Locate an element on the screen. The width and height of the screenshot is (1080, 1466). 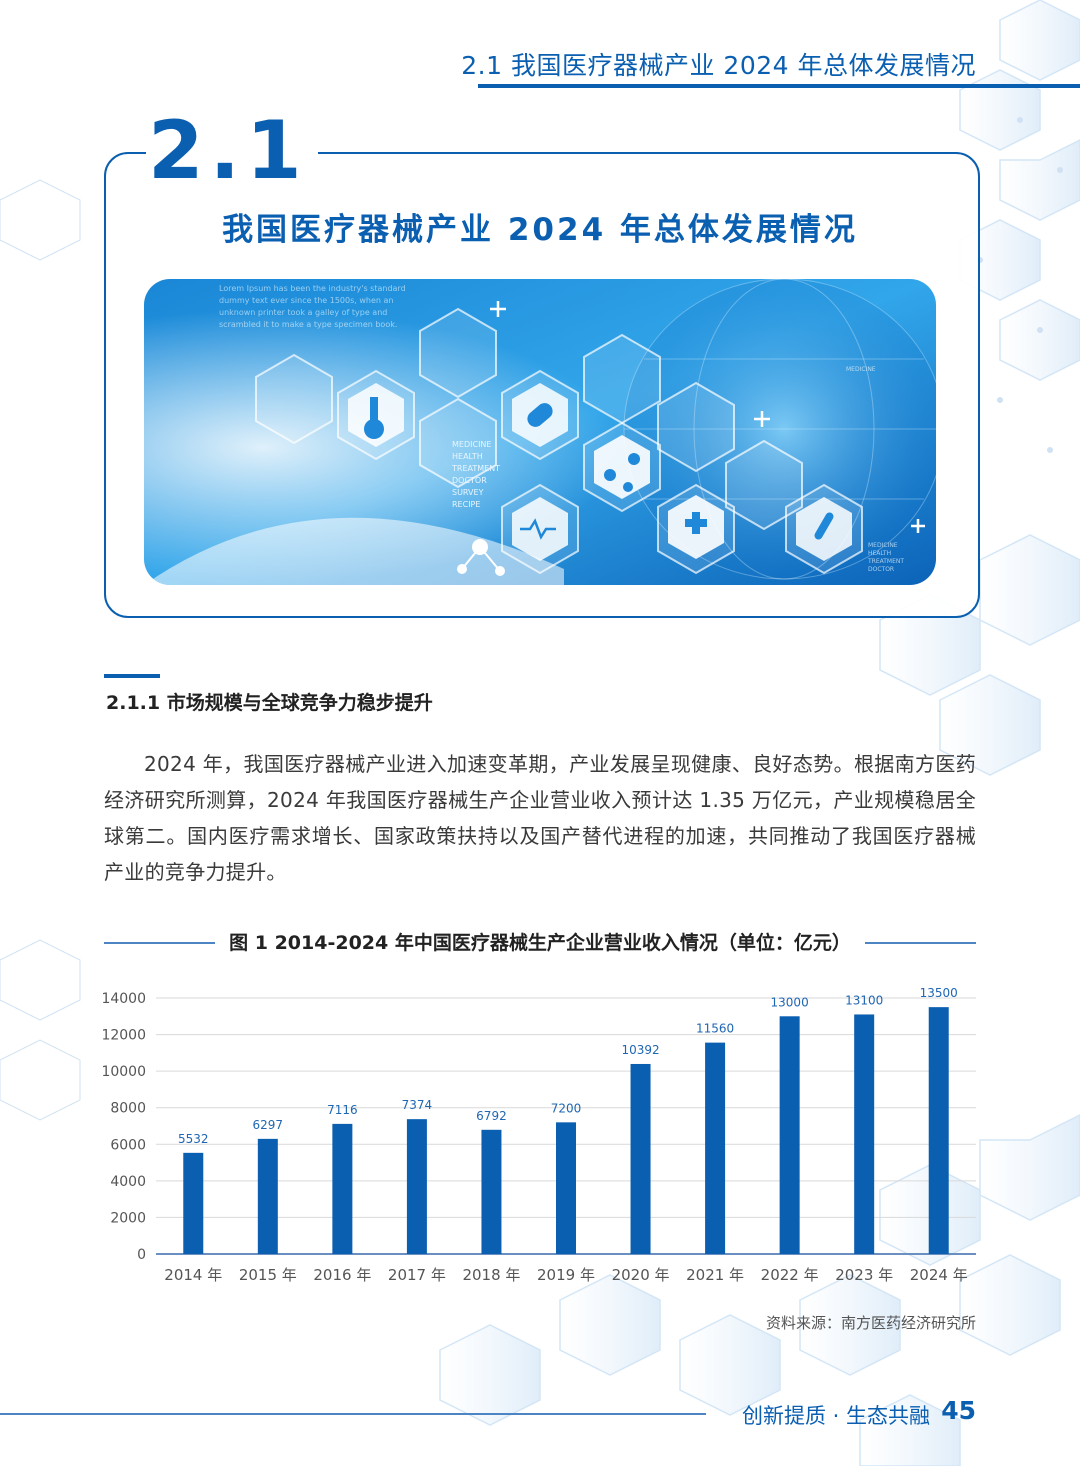
bar-value-label: 13500 is located at coordinates (939, 993).